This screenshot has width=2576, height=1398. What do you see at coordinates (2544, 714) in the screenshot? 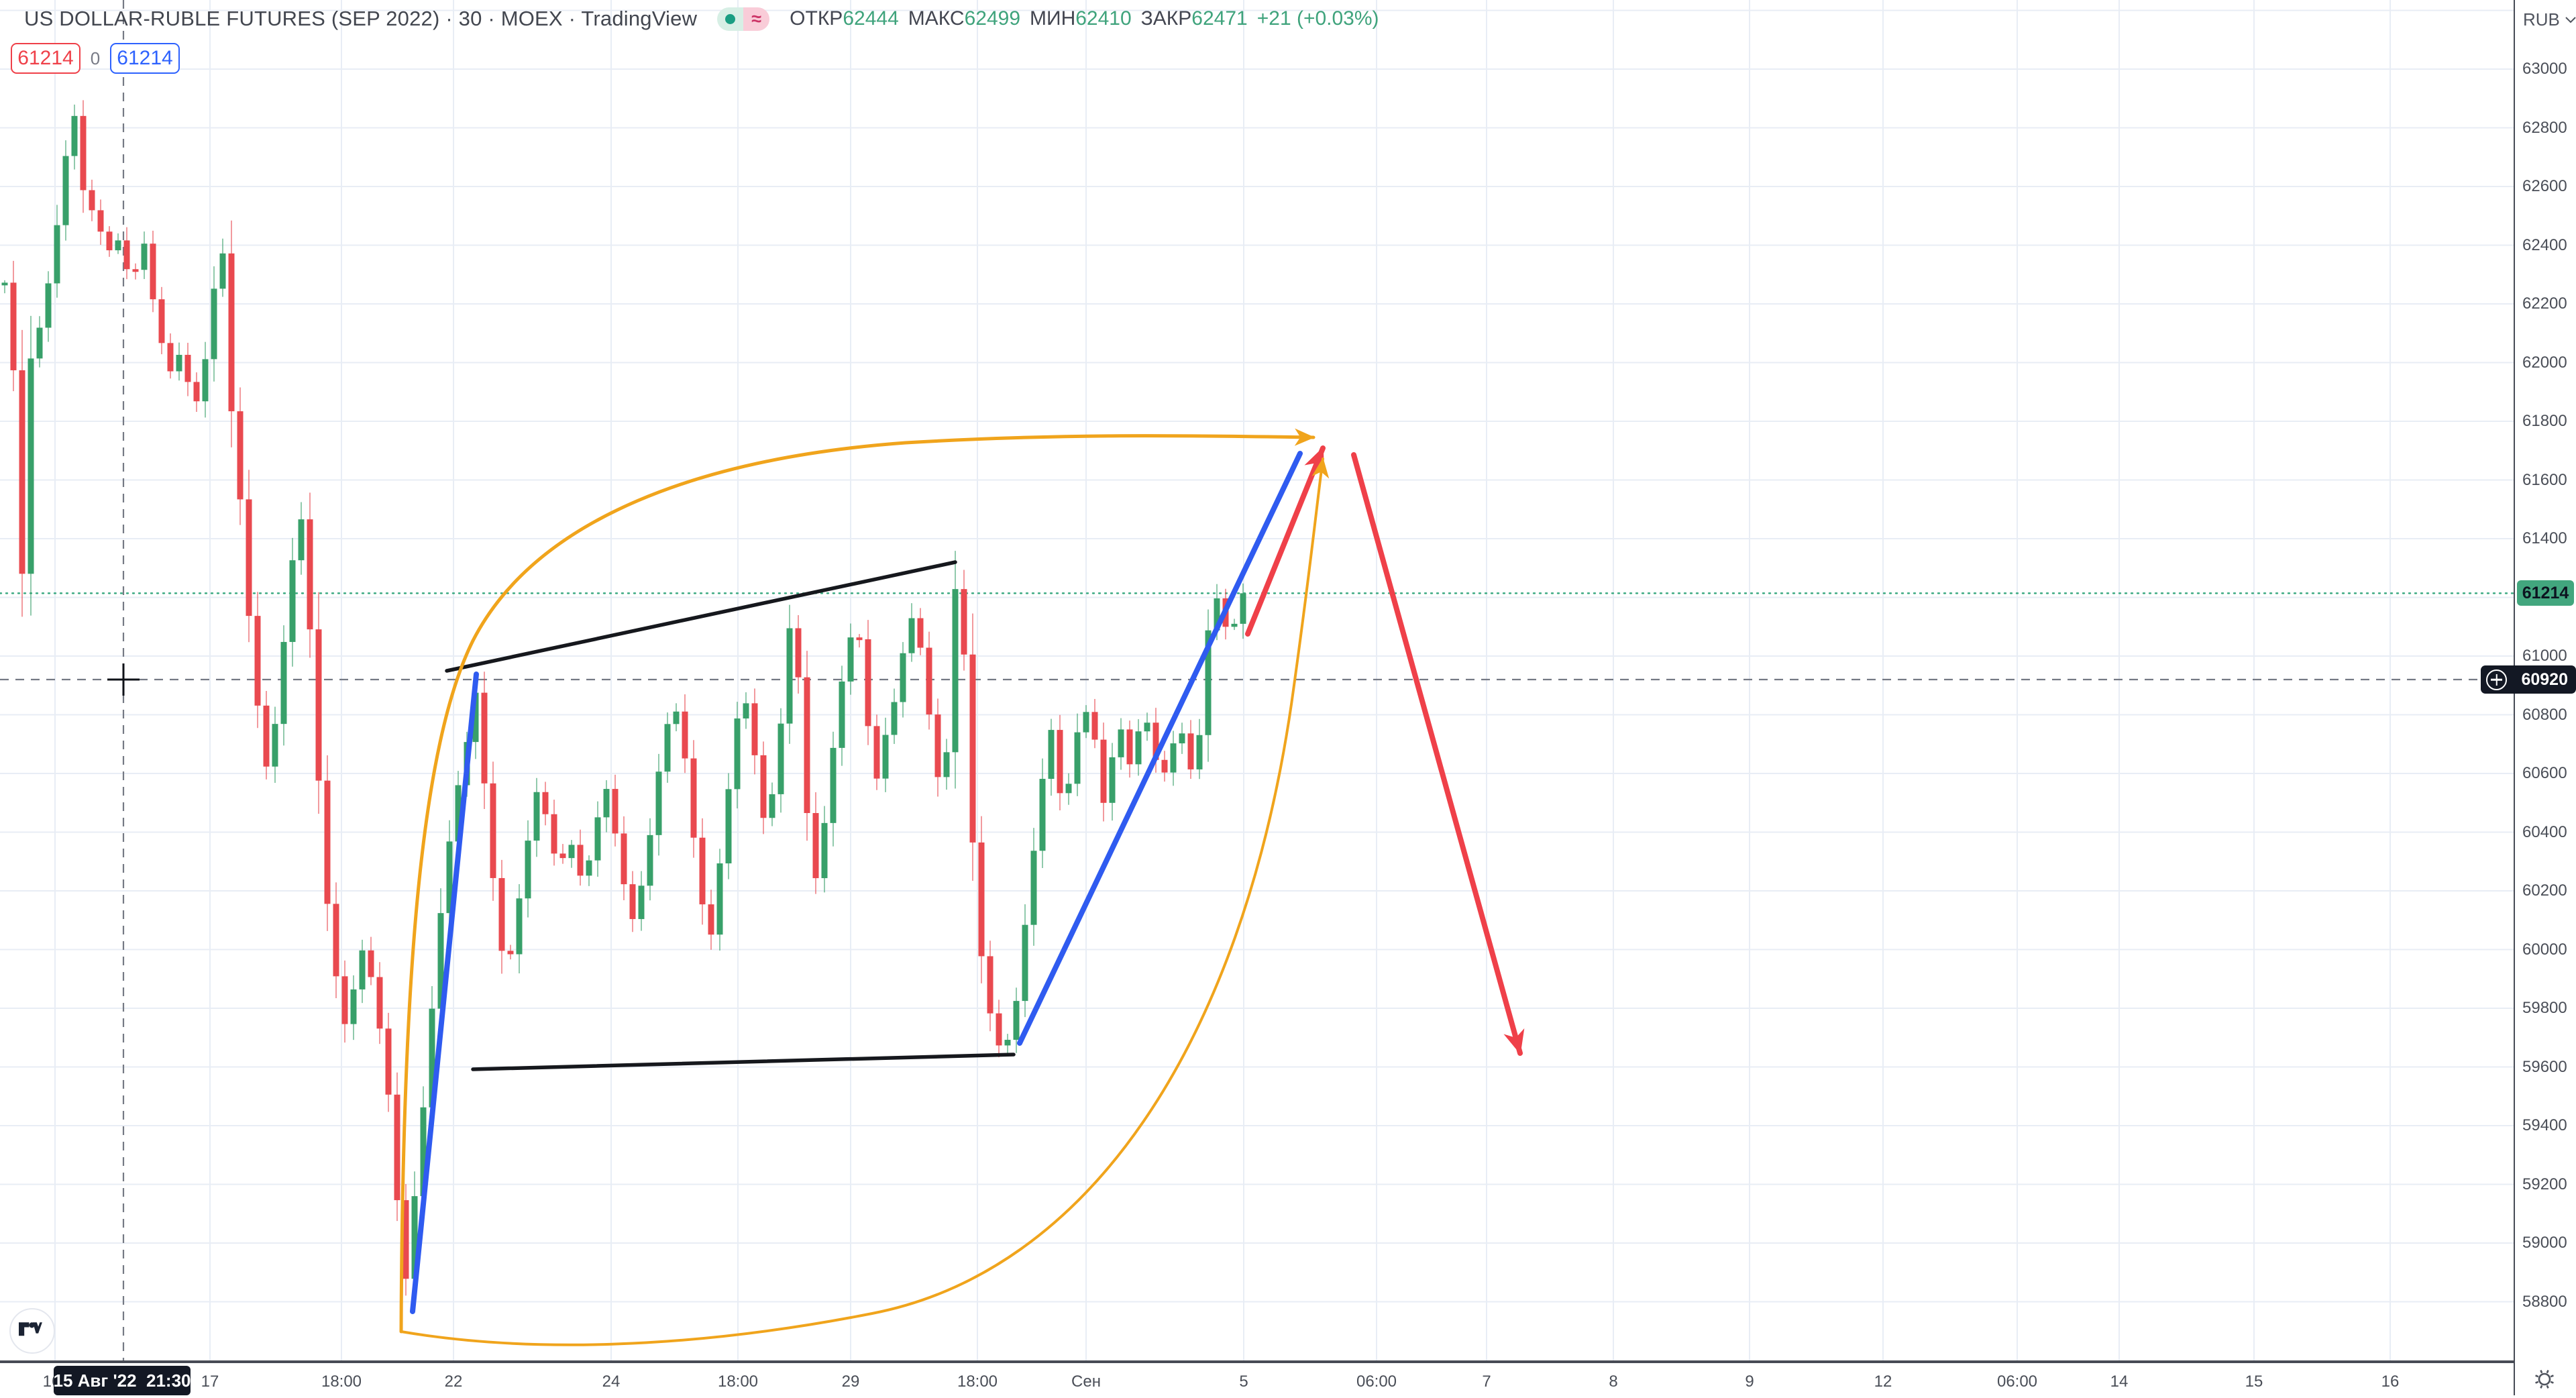
I see `price-tick-label: 60800` at bounding box center [2544, 714].